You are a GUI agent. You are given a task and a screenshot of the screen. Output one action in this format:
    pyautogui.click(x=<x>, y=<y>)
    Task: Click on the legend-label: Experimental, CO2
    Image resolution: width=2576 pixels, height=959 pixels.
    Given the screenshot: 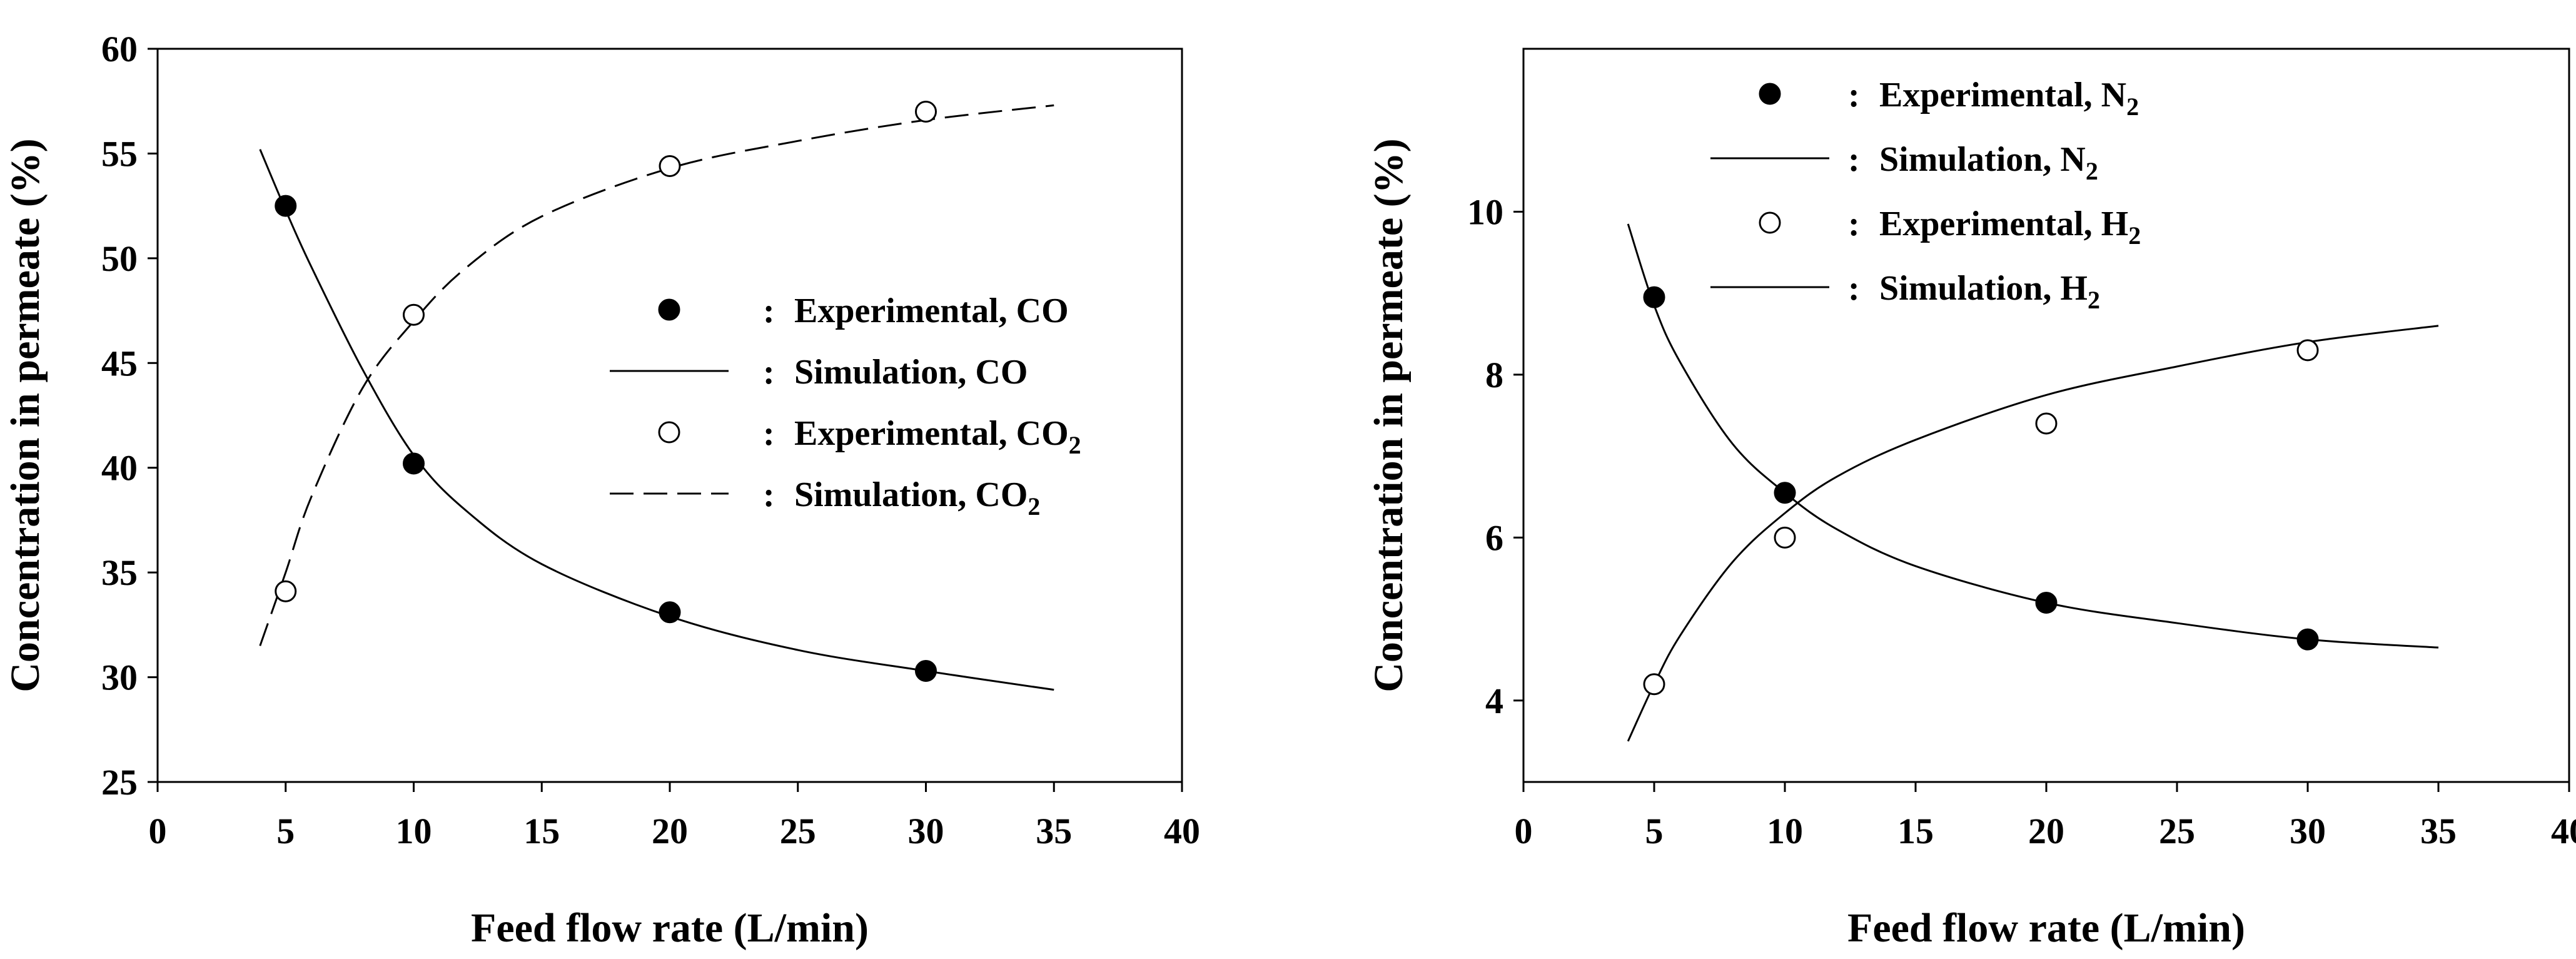 What is the action you would take?
    pyautogui.click(x=938, y=436)
    